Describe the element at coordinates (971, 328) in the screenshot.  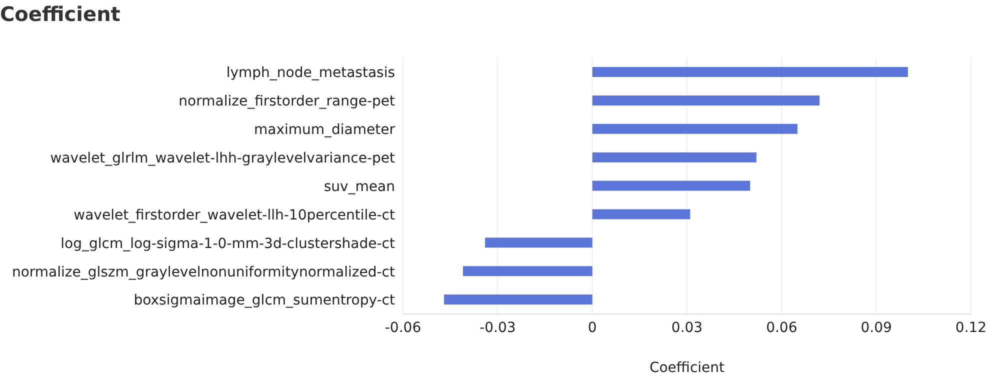
I see `x-tick-label: 0.12` at that location.